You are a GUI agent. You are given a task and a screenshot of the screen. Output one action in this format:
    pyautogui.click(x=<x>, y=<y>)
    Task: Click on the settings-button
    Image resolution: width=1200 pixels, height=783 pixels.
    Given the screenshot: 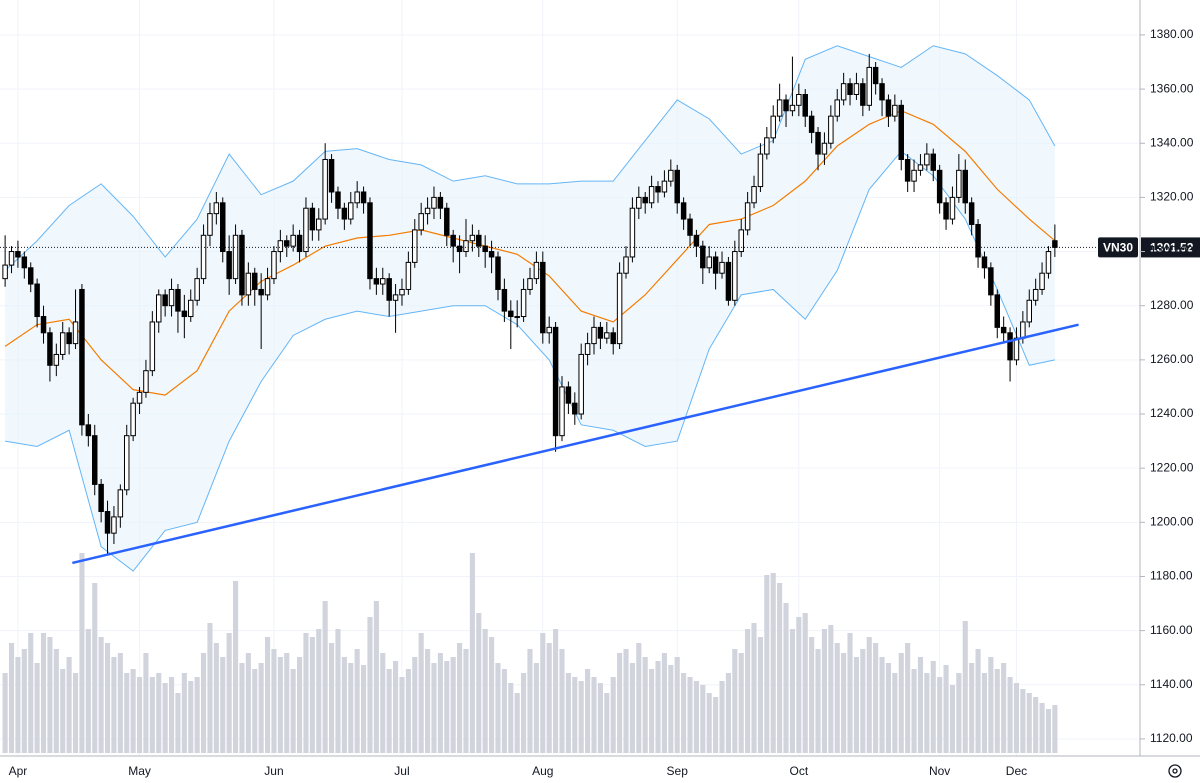 What is the action you would take?
    pyautogui.click(x=1175, y=771)
    